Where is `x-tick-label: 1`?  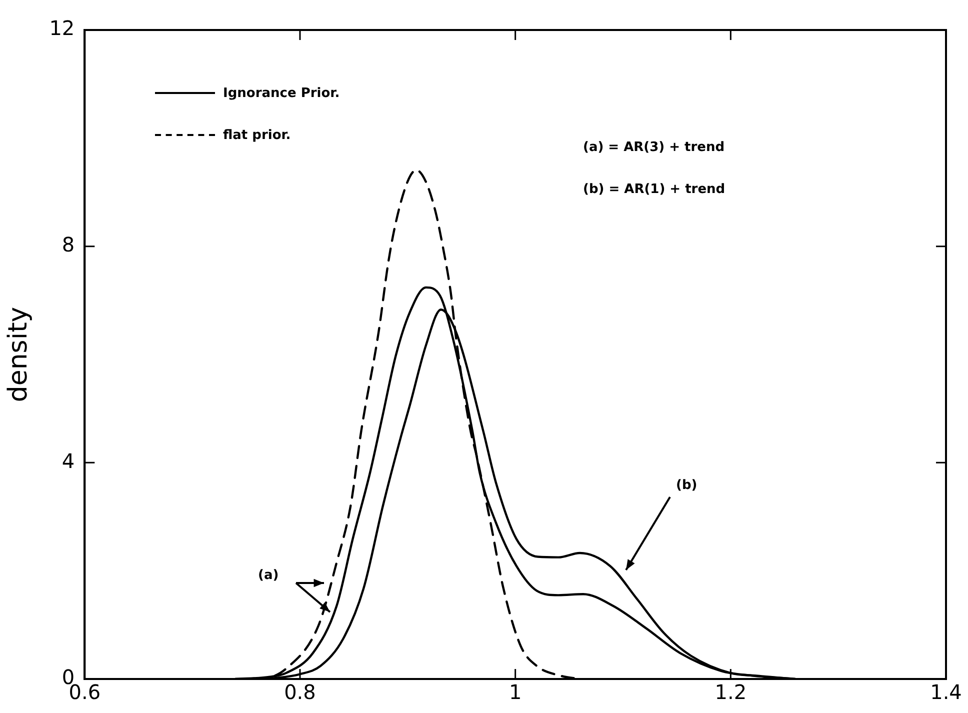 x-tick-label: 1 is located at coordinates (515, 692).